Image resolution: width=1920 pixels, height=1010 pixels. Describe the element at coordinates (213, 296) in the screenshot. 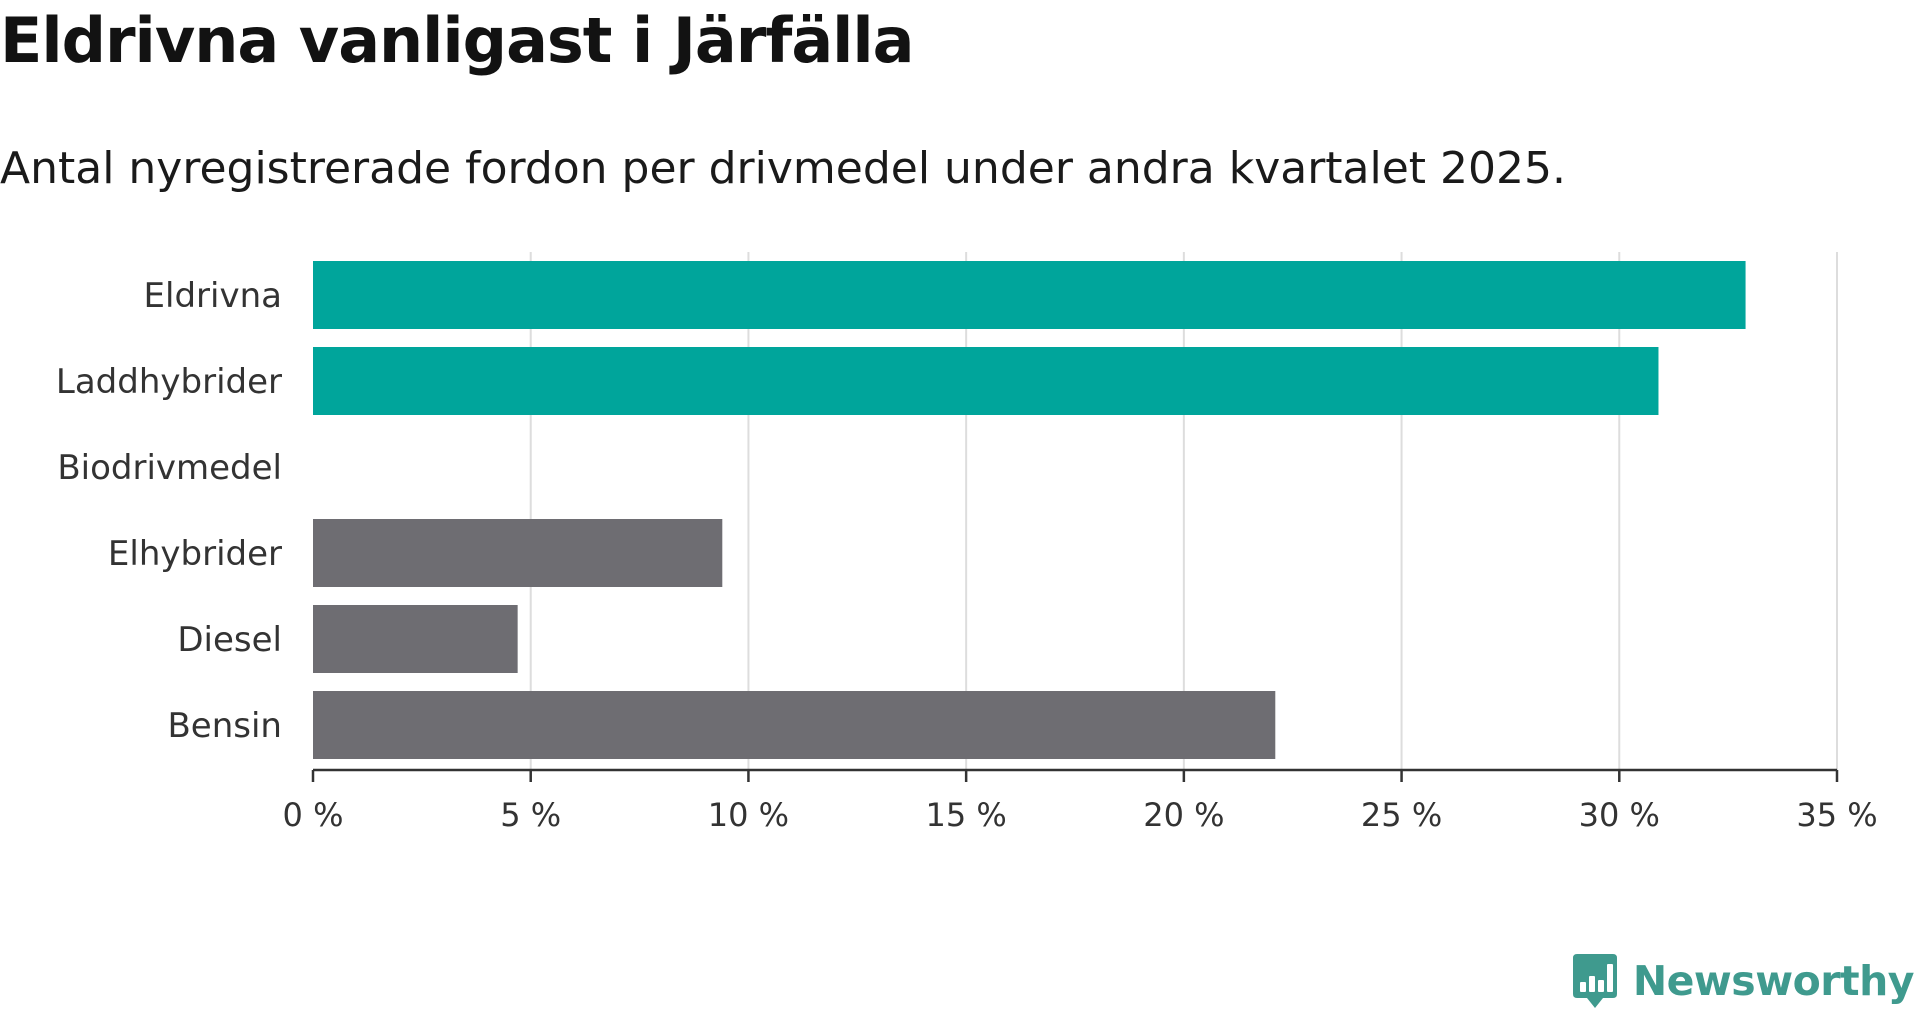

I see `category-label: Eldrivna` at that location.